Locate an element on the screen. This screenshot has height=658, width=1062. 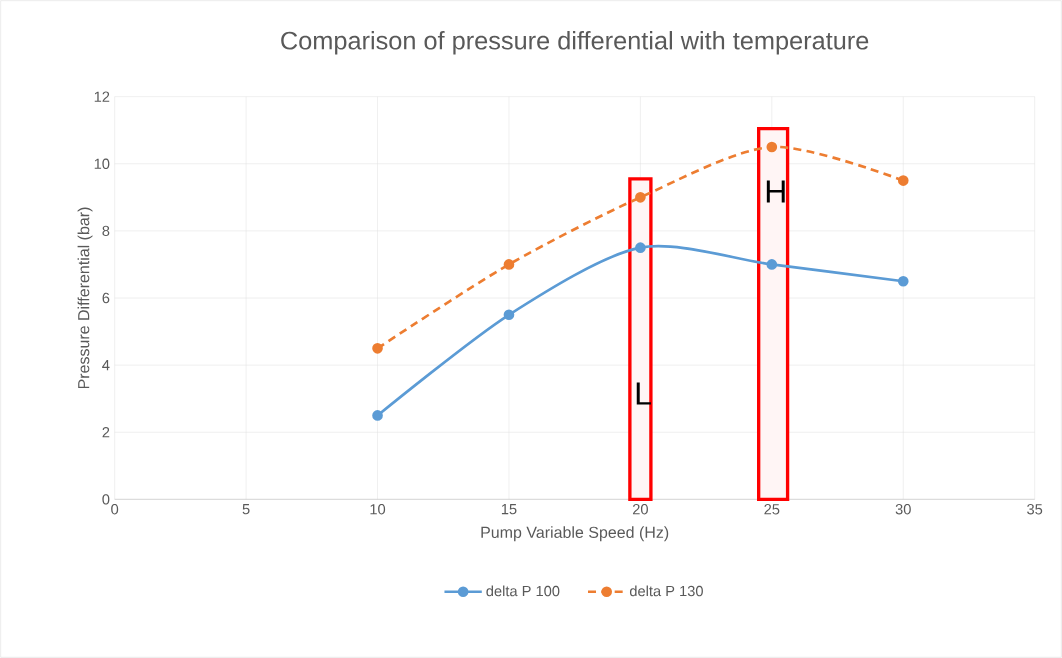
x-tick-label: 5 is located at coordinates (246, 509).